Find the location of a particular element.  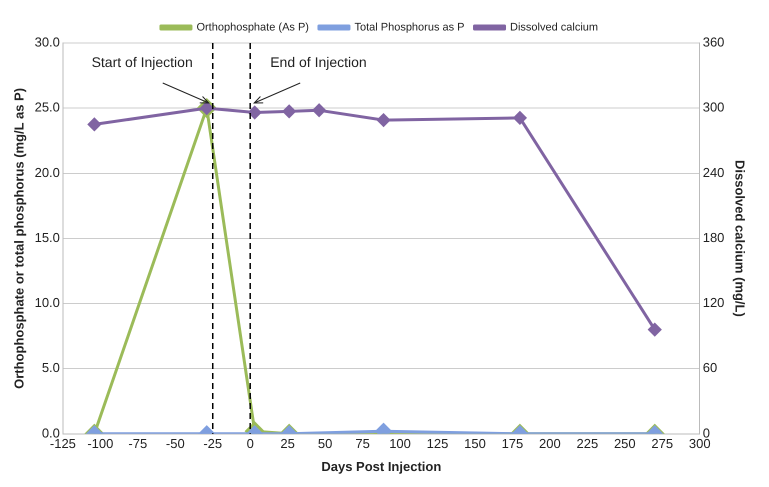

x-tick-label: 100 is located at coordinates (400, 444).